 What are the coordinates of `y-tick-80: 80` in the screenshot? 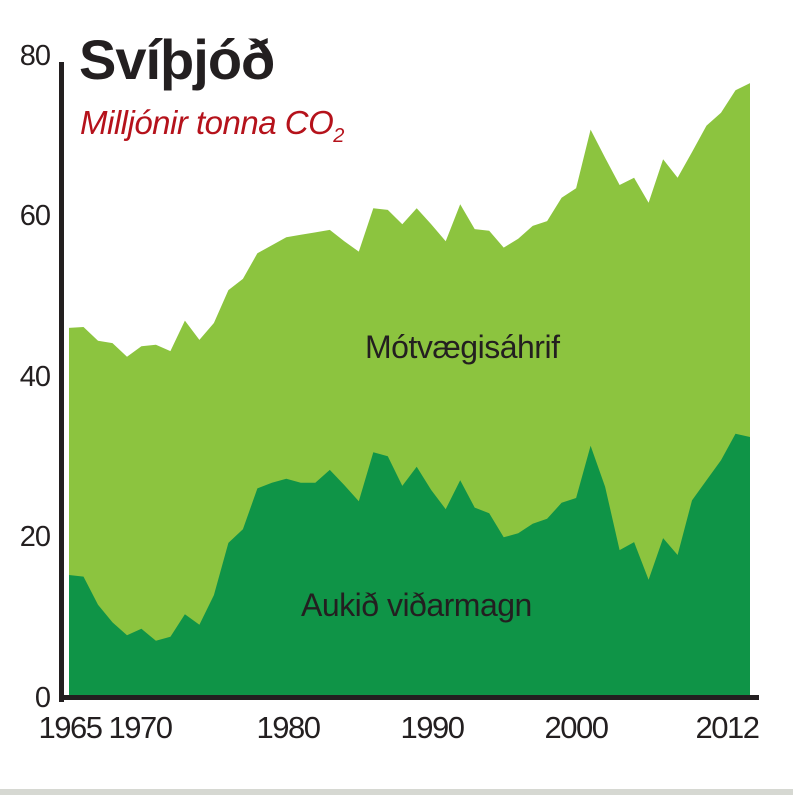 It's located at (35, 56).